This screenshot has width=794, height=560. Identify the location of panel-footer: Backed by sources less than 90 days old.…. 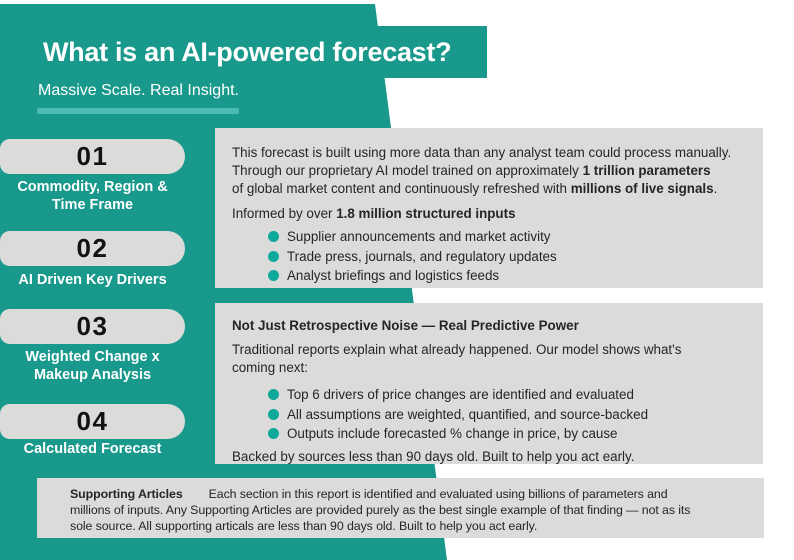
(433, 456).